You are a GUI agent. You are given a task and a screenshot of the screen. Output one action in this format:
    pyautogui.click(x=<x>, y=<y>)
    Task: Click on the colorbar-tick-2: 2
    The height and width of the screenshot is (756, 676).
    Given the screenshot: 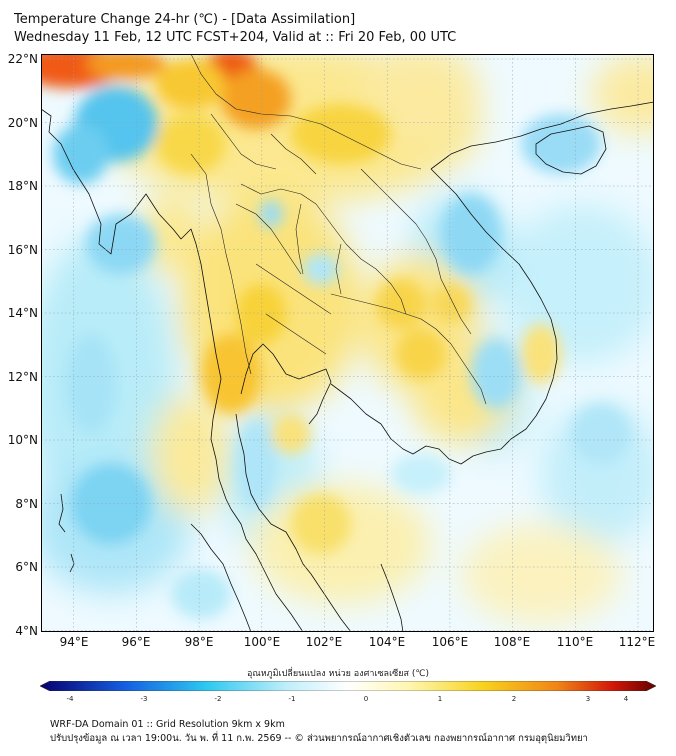 What is the action you would take?
    pyautogui.click(x=514, y=699)
    